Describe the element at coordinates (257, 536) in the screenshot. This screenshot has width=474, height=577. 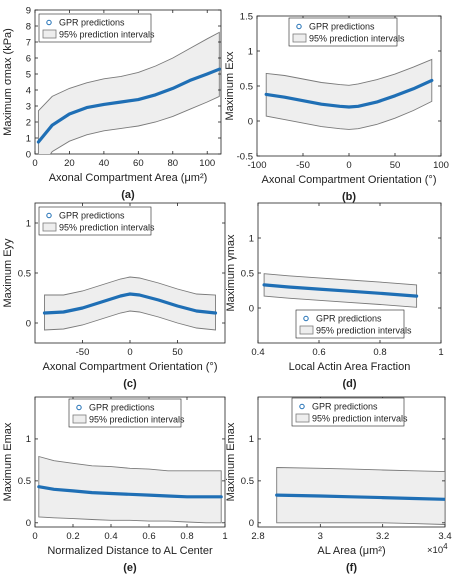
I see `x-tick-label: 2.8` at that location.